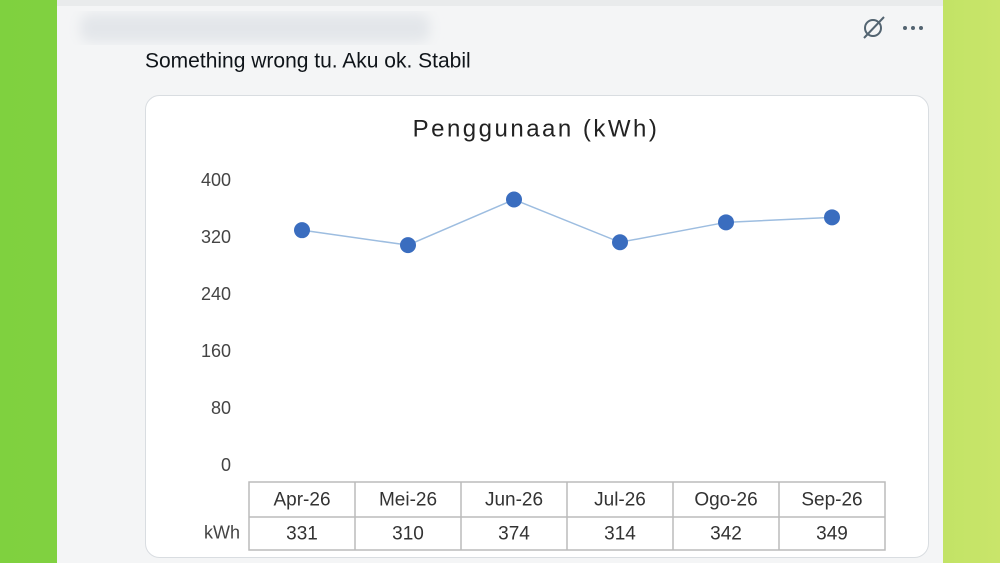 The image size is (1000, 563). What do you see at coordinates (514, 534) in the screenshot?
I see `table-value: 374` at bounding box center [514, 534].